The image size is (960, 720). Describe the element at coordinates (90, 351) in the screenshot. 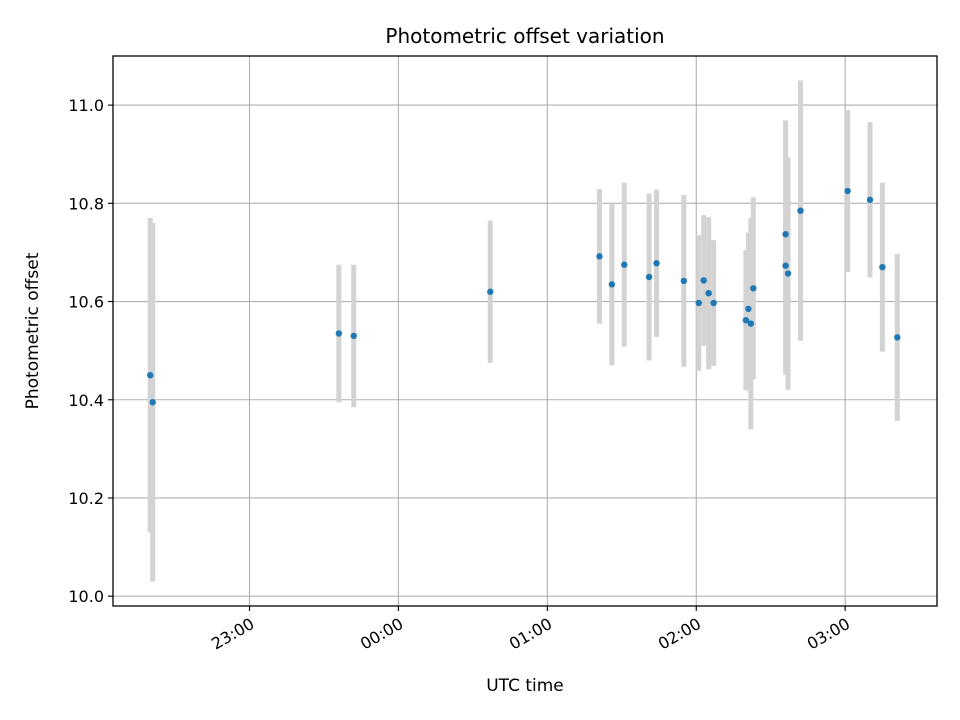

I see `y-axis-ticks: 10.0 10.2 10.4 10.6 10.8 11.0` at that location.